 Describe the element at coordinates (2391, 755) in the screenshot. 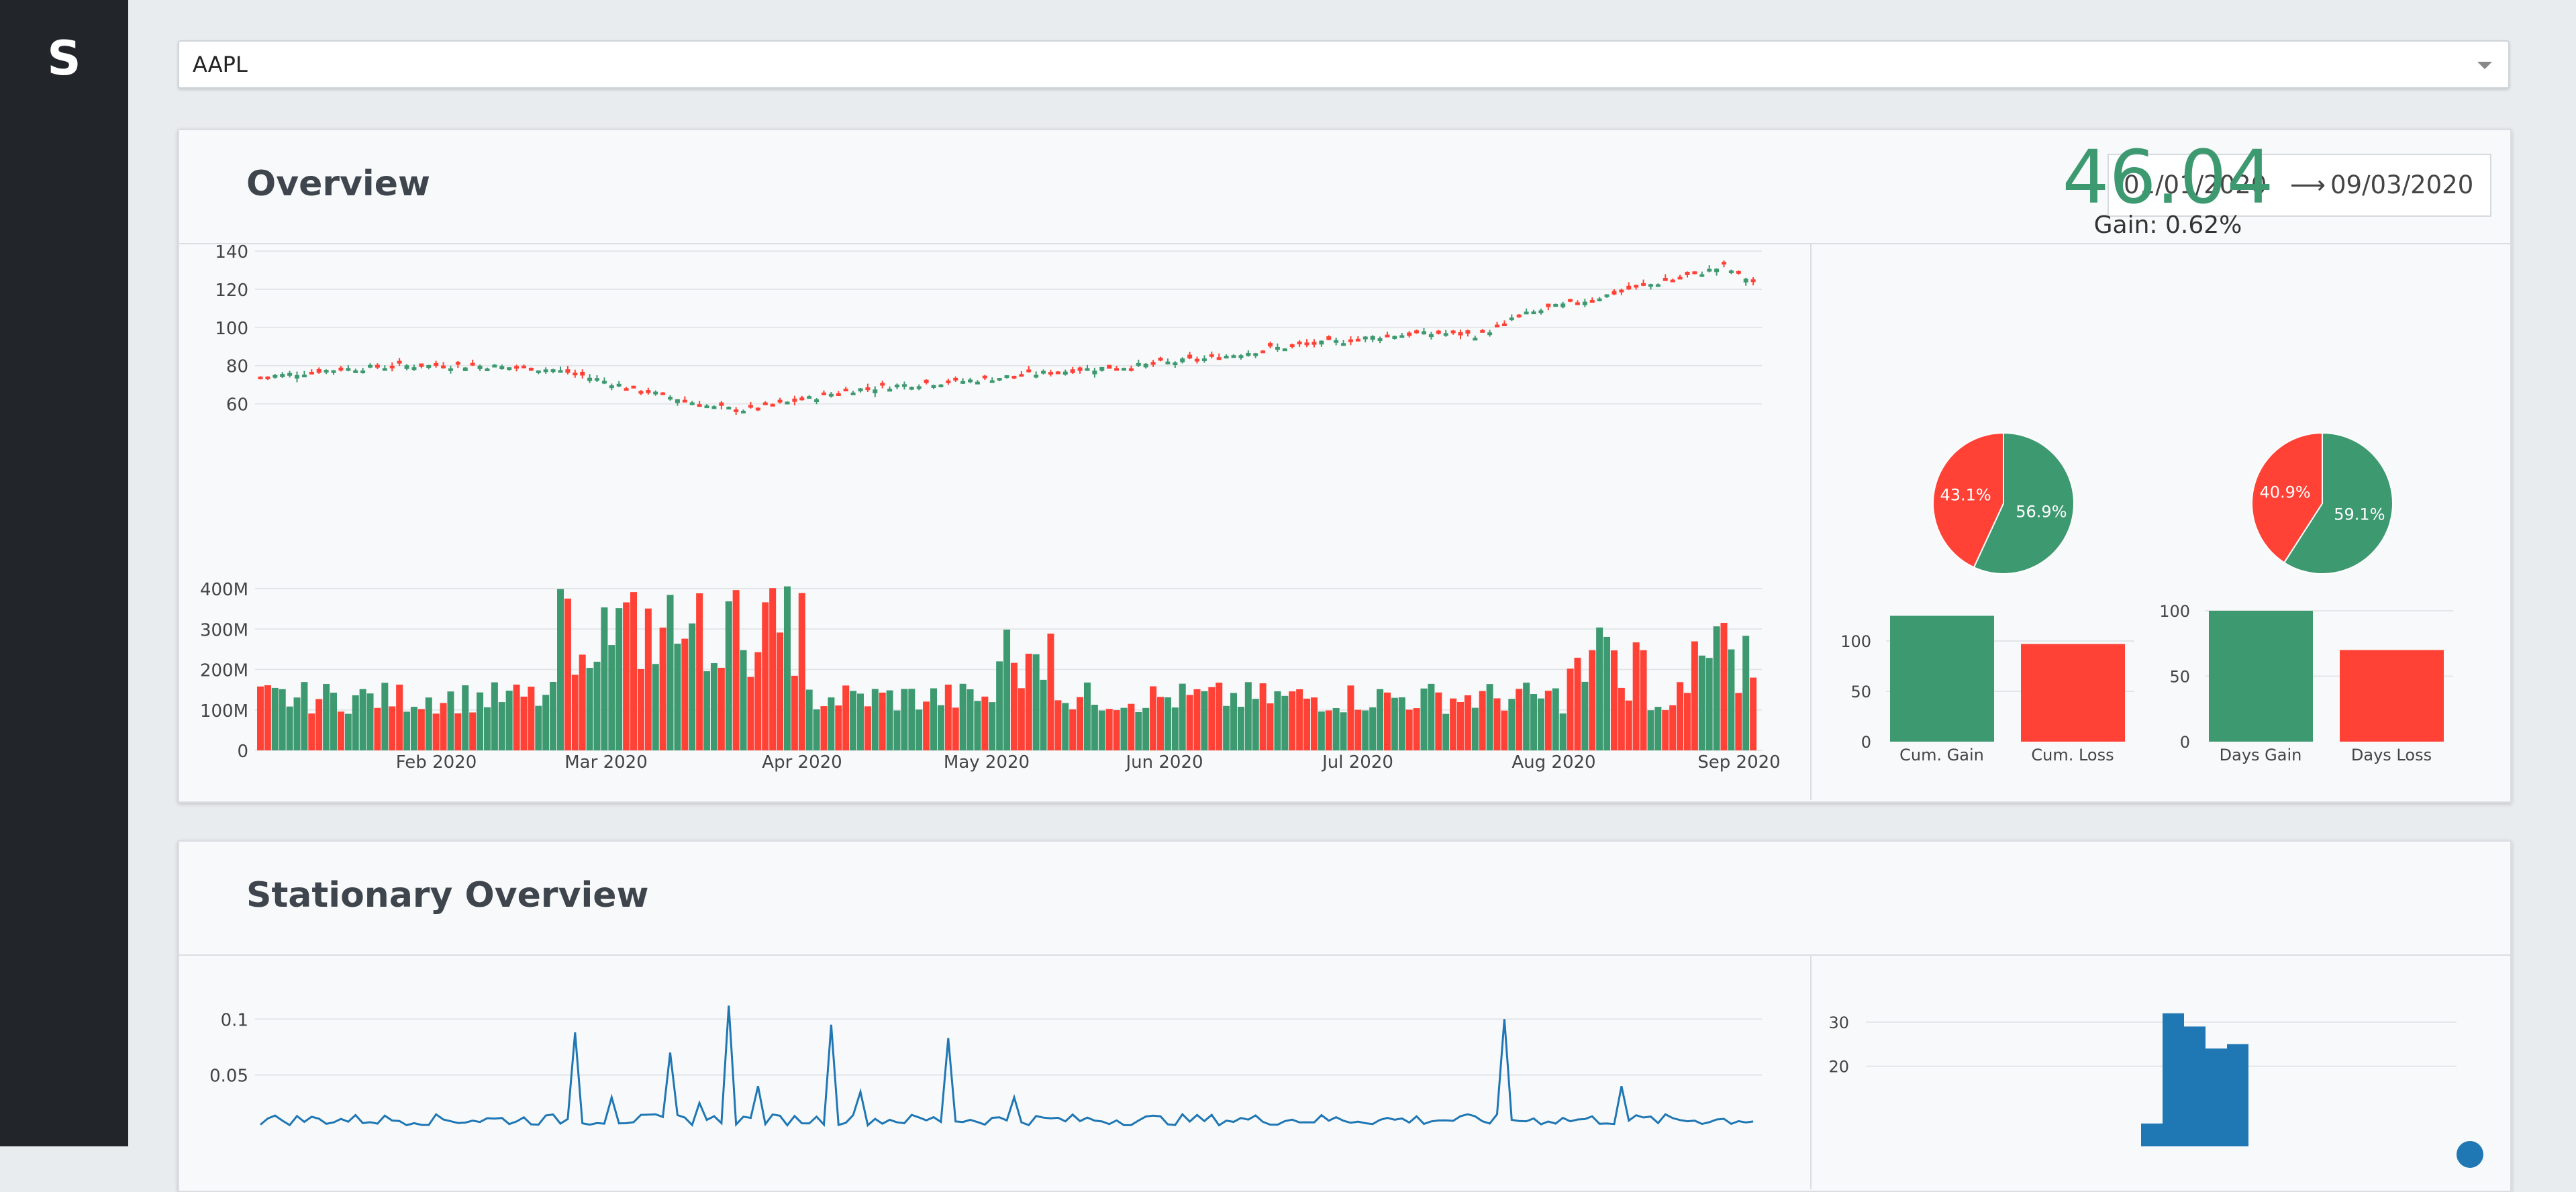

I see `x-tick-label: Days Loss` at that location.